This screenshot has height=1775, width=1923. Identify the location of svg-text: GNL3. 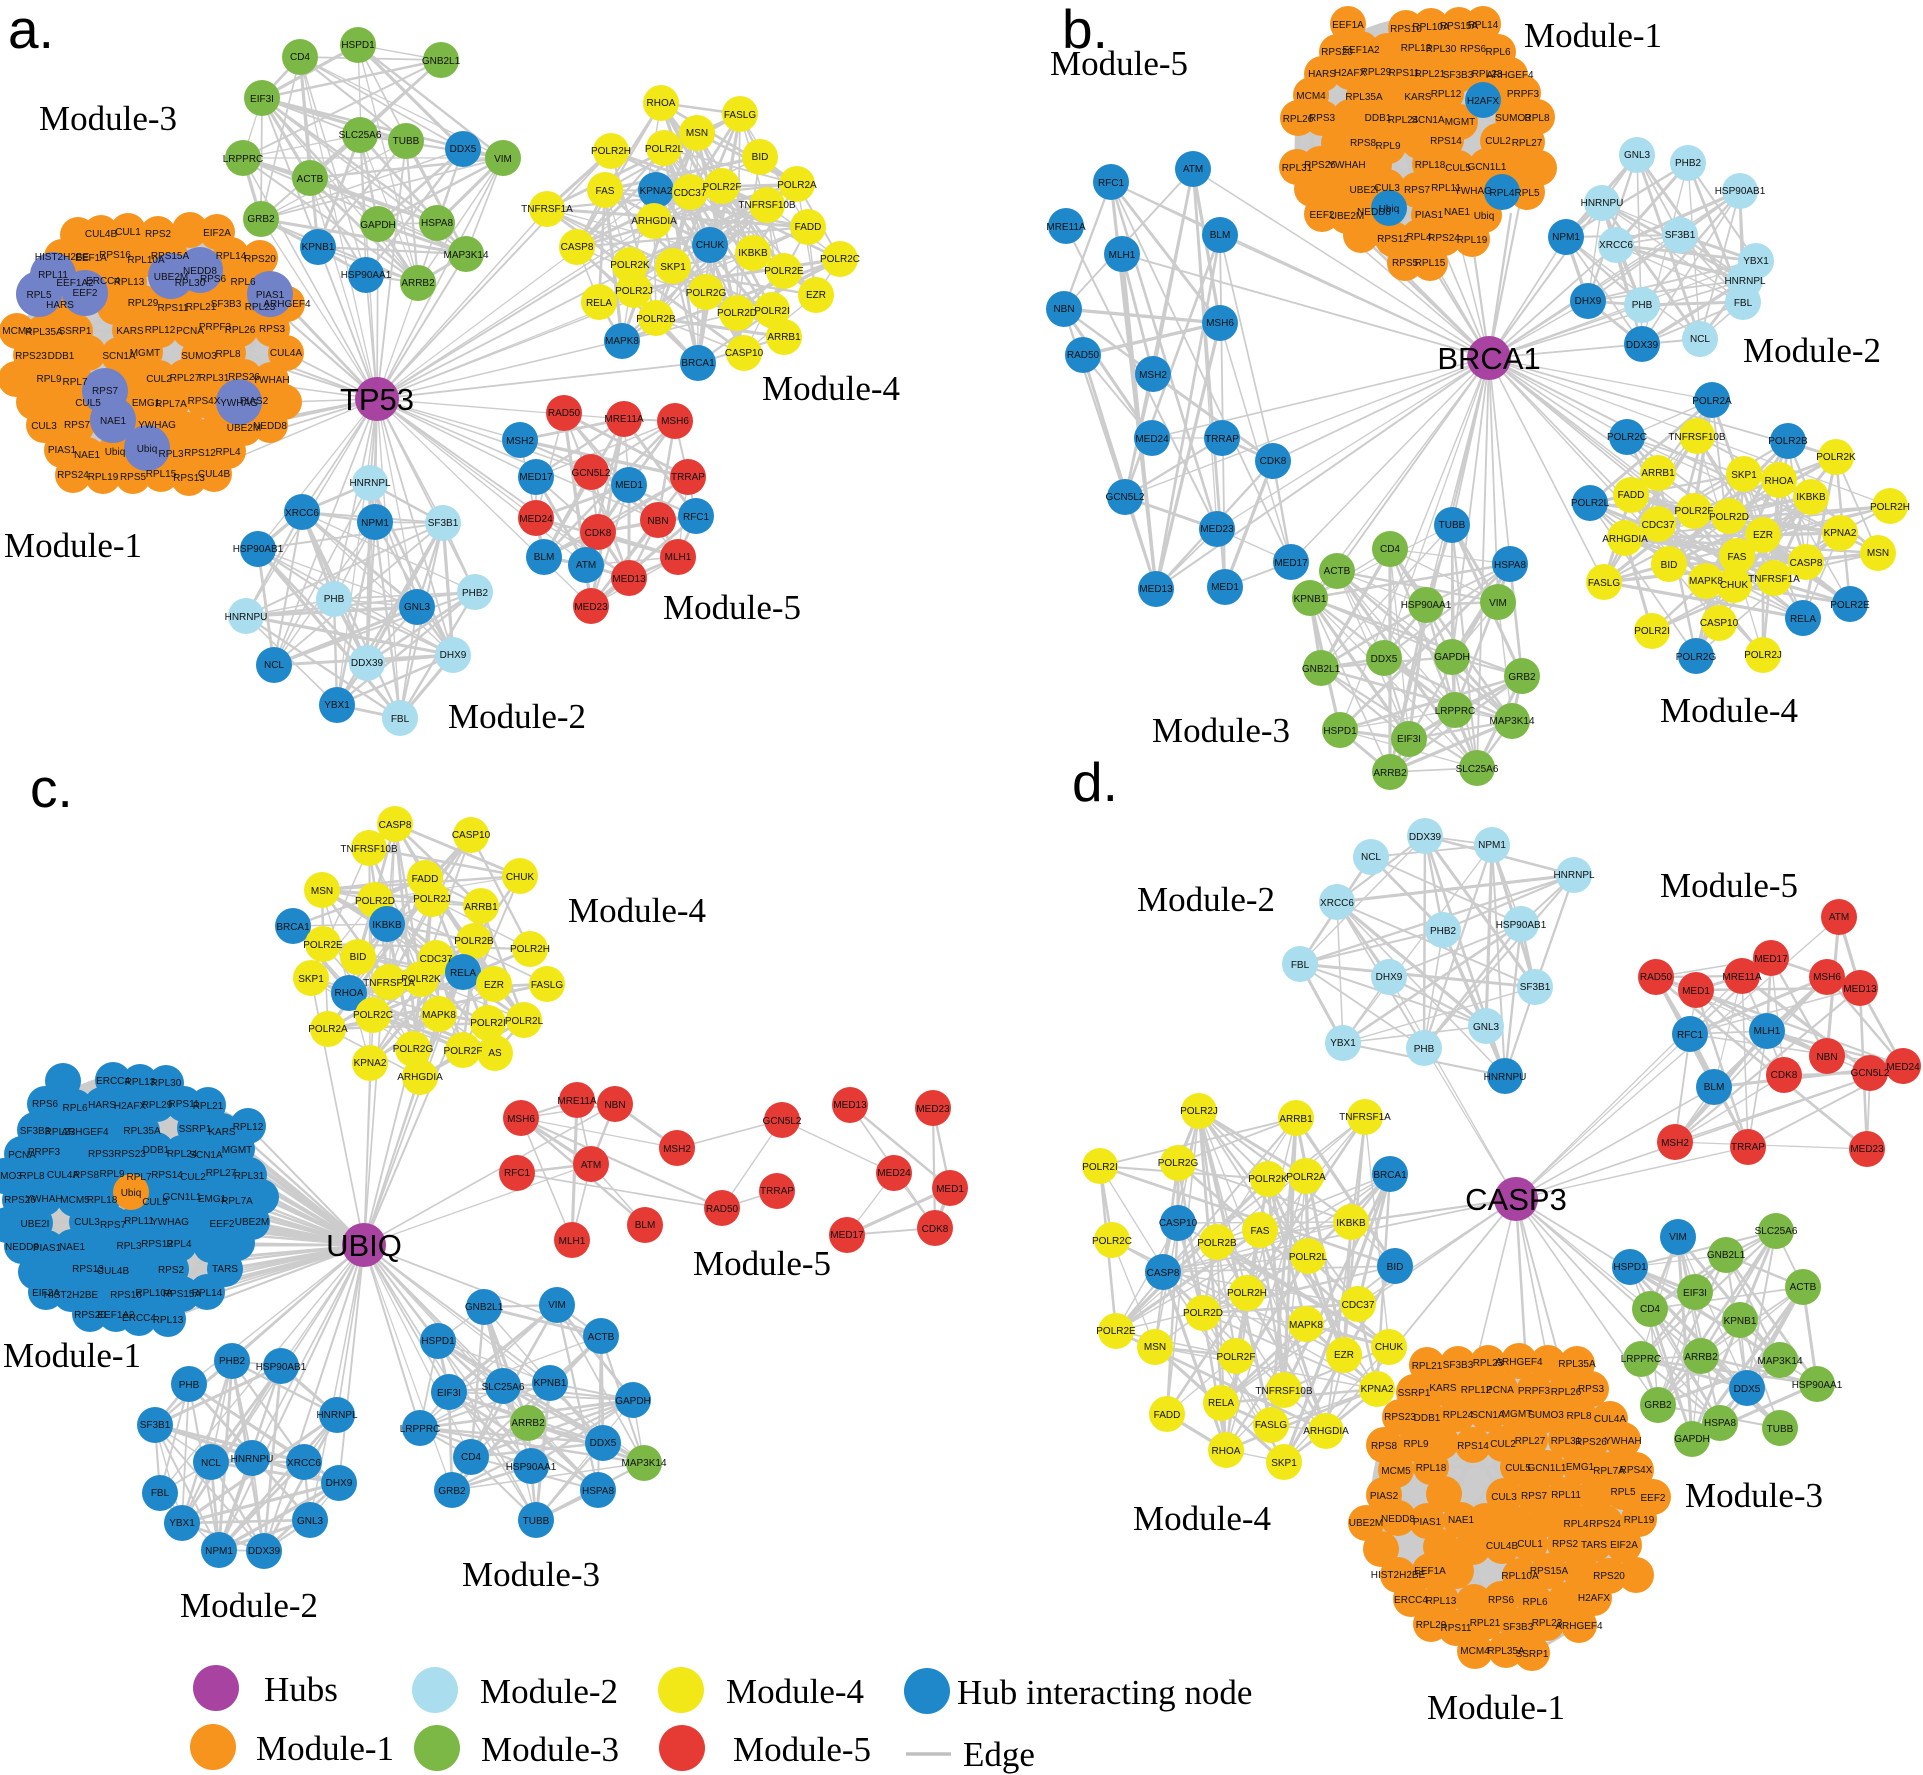
(1637, 155).